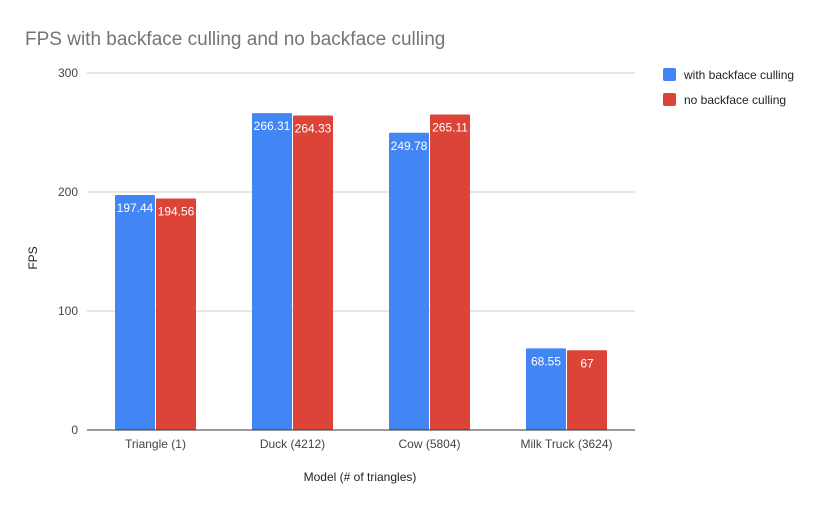 This screenshot has height=509, width=823. Describe the element at coordinates (735, 100) in the screenshot. I see `legend-label: no backface culling` at that location.